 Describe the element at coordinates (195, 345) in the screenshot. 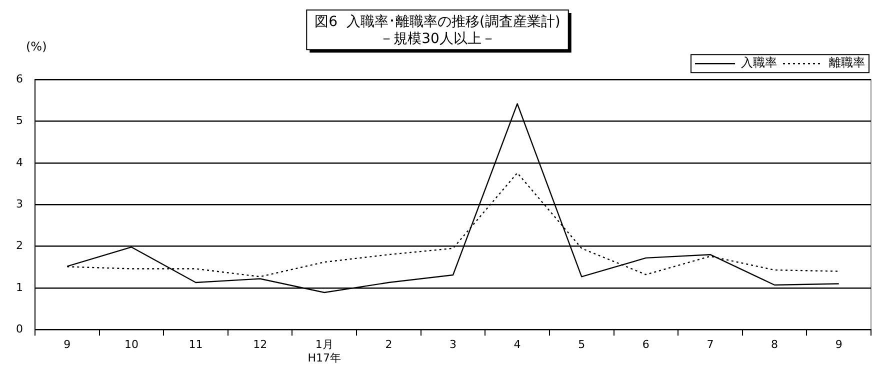

I see `x-tick-label: 11` at that location.